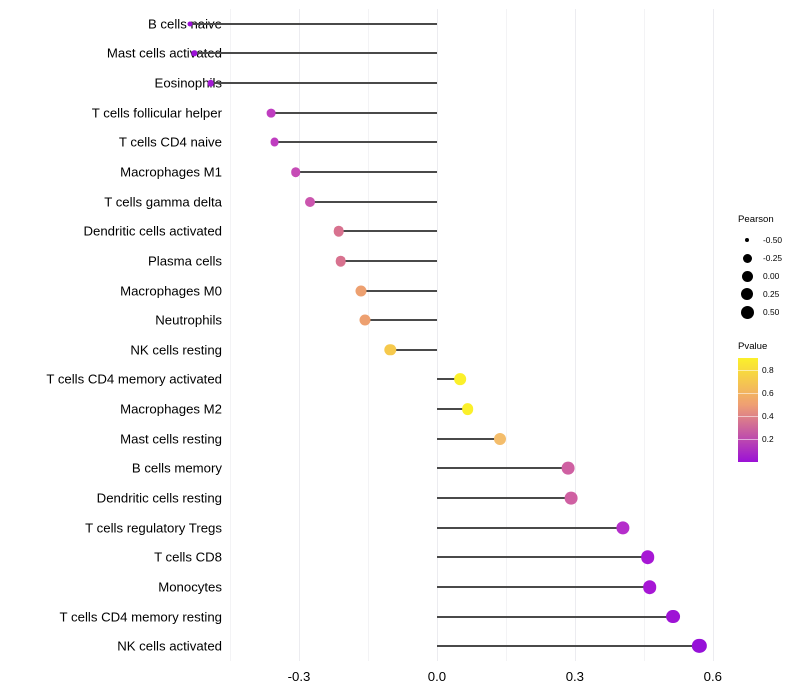 The width and height of the screenshot is (800, 700). I want to click on size-legend-entry: 0.25, so click(768, 294).